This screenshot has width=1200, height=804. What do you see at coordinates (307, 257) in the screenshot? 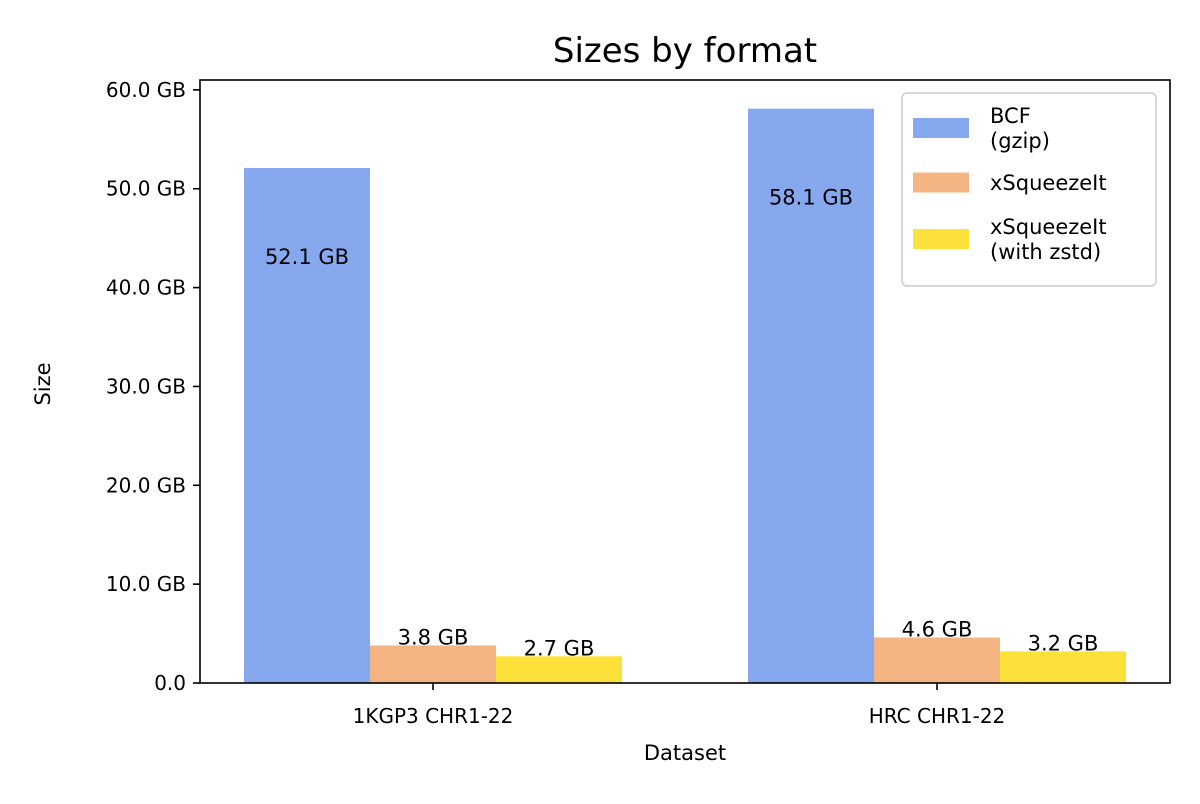
I see `data-label: 52.1 GB` at bounding box center [307, 257].